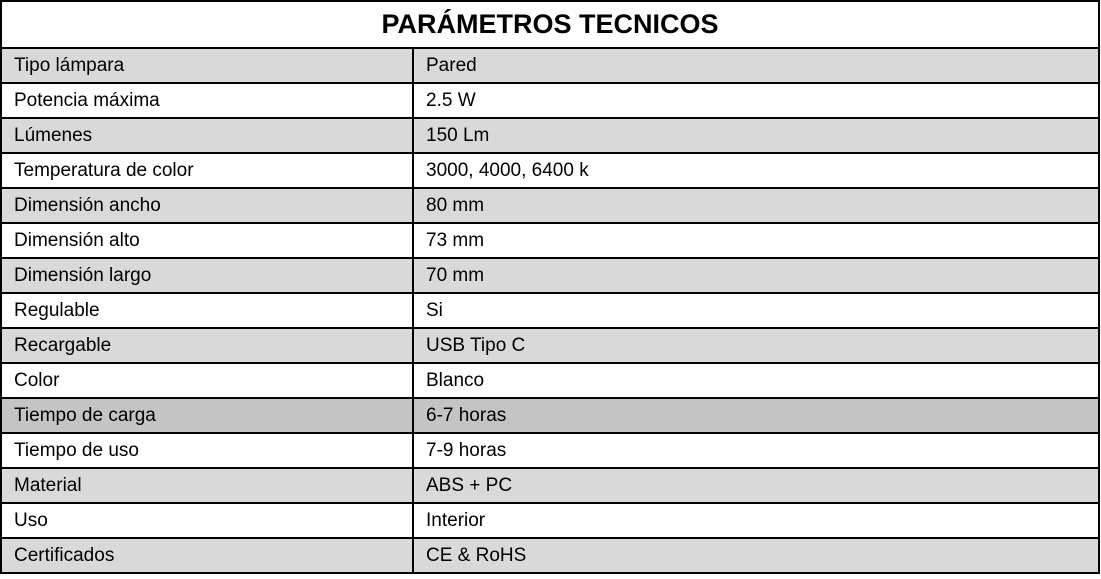  I want to click on table-row: Recargable USB Tipo C, so click(550, 345).